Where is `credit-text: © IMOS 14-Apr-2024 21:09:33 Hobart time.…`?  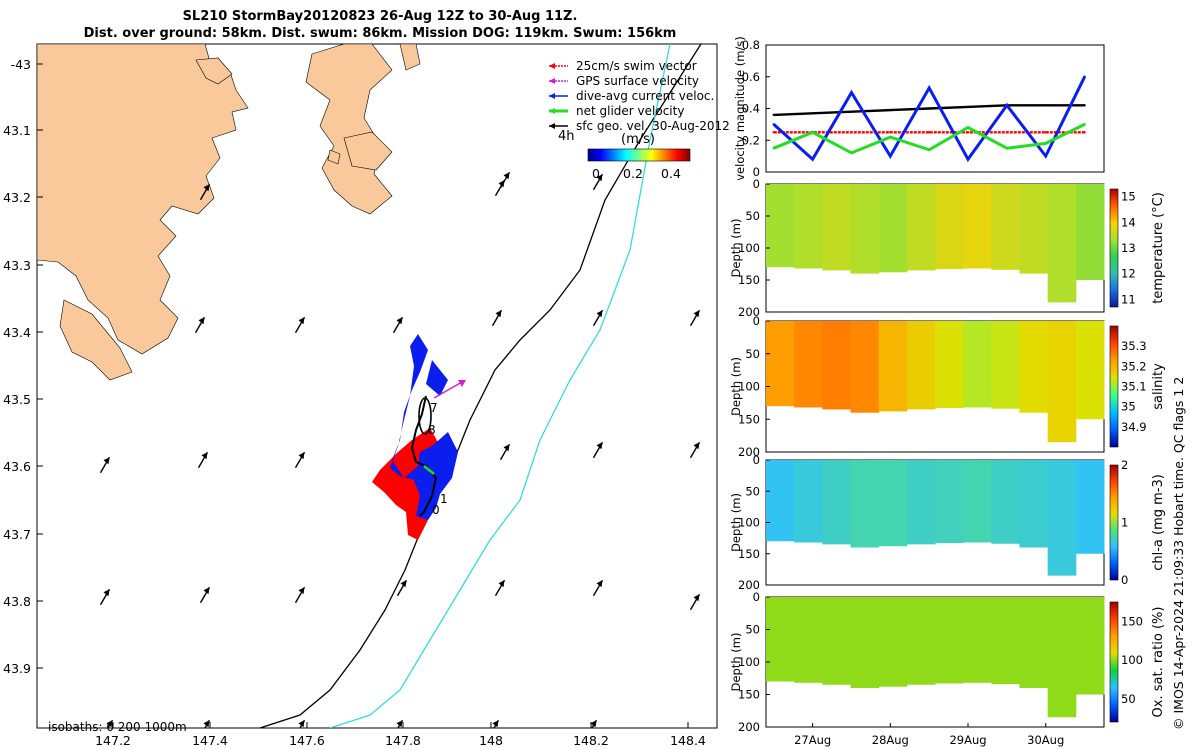
credit-text: © IMOS 14-Apr-2024 21:09:33 Hobart time.… is located at coordinates (1178, 553).